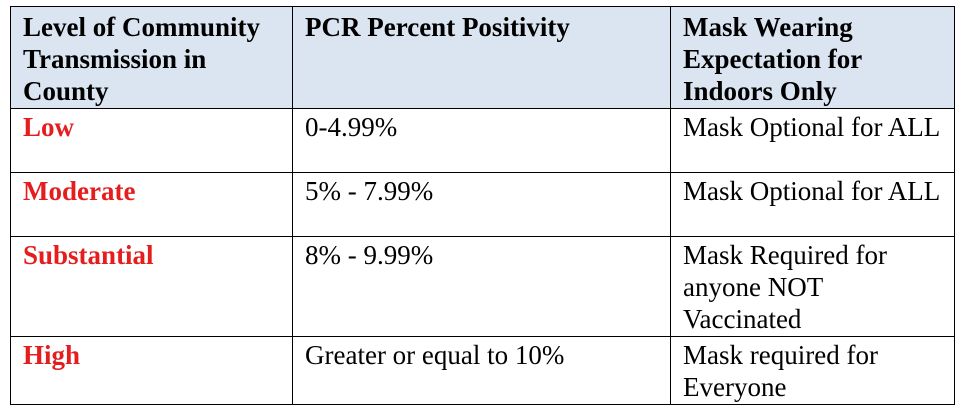  I want to click on expectation-cell: Mask Required for anyone NOT Vaccinated, so click(812, 286).